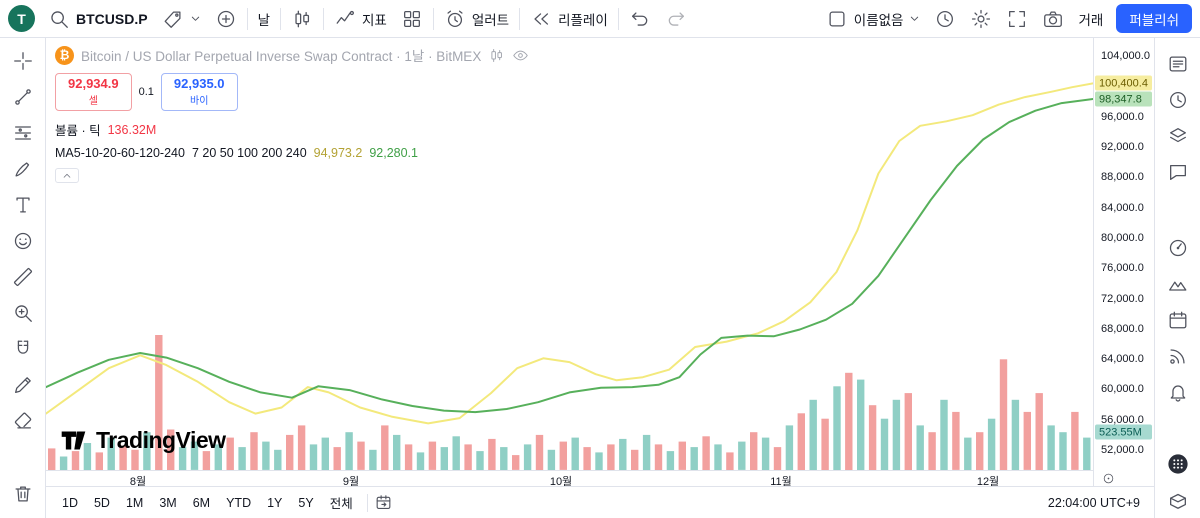 This screenshot has width=1200, height=518. Describe the element at coordinates (781, 482) in the screenshot. I see `time-label: 11월` at that location.